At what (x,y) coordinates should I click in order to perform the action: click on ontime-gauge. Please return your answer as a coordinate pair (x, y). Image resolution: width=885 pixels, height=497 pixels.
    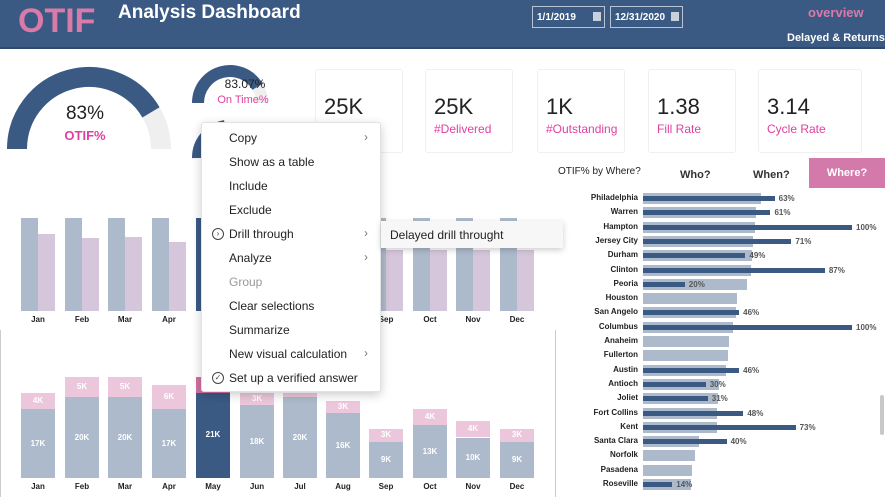
    Looking at the image, I should click on (230, 84).